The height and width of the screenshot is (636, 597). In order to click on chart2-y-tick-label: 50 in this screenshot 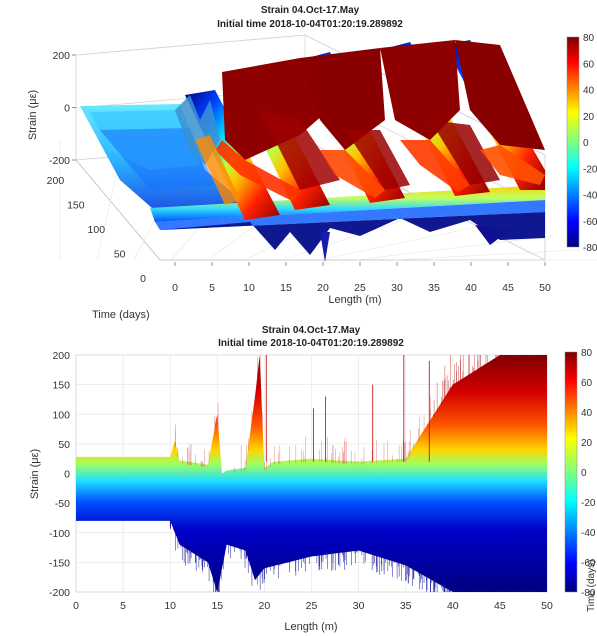, I will do `click(64, 445)`.